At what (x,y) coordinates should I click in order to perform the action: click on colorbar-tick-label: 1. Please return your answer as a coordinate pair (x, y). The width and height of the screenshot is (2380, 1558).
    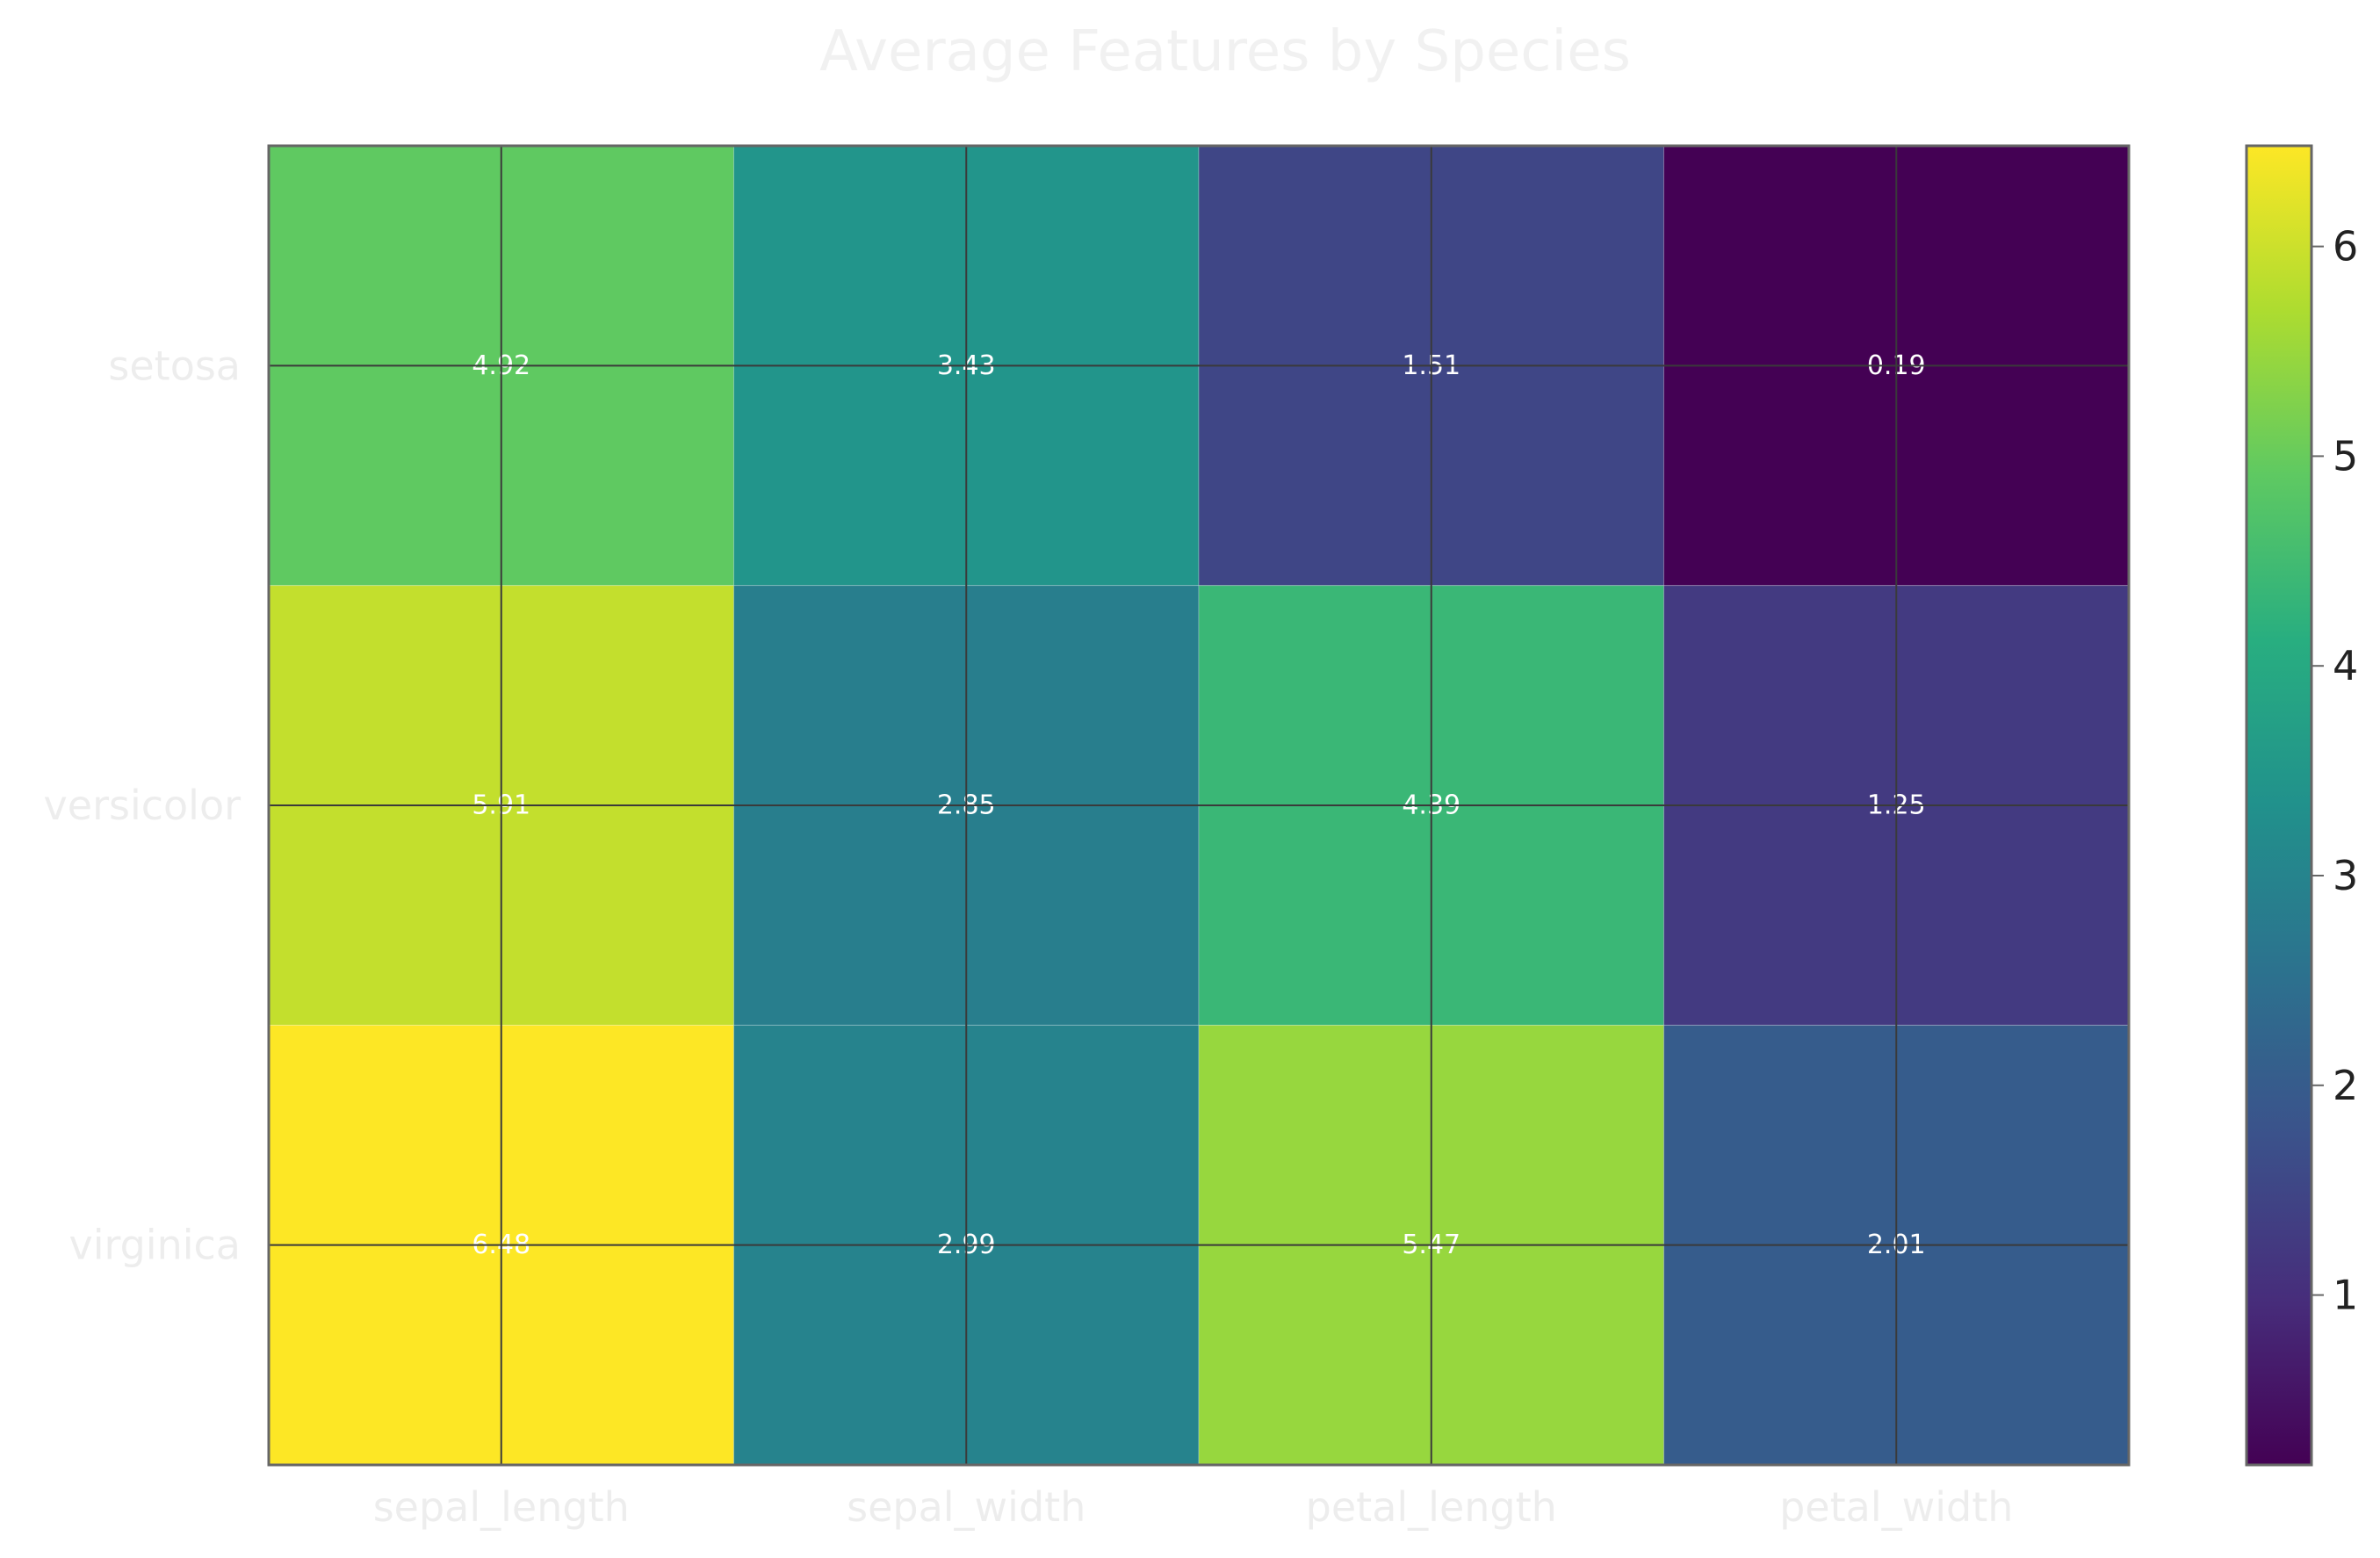
    Looking at the image, I should click on (2345, 1295).